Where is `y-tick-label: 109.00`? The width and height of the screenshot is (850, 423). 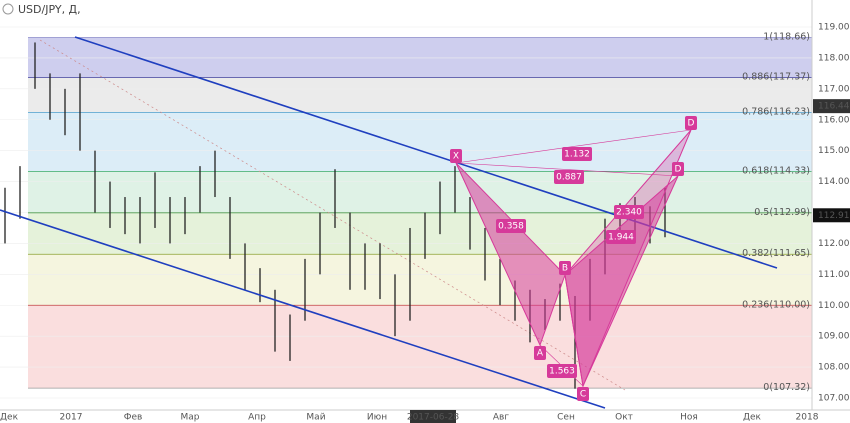 y-tick-label: 109.00 is located at coordinates (834, 337).